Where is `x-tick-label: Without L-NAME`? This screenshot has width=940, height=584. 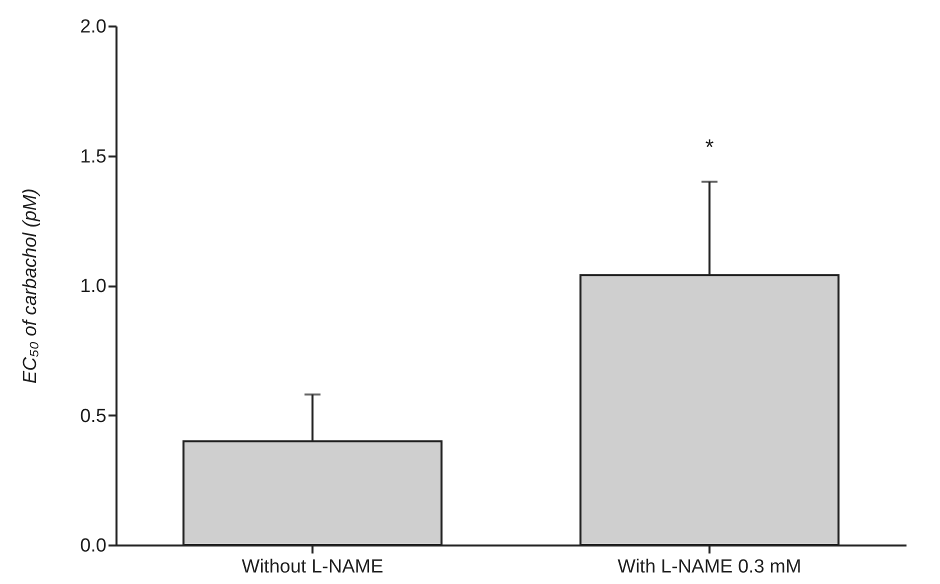 x-tick-label: Without L-NAME is located at coordinates (313, 567).